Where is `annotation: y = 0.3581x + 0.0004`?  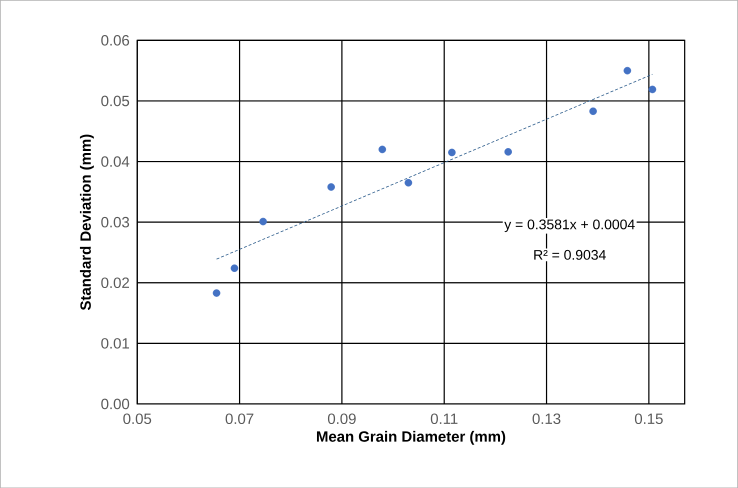
annotation: y = 0.3581x + 0.0004 is located at coordinates (569, 225).